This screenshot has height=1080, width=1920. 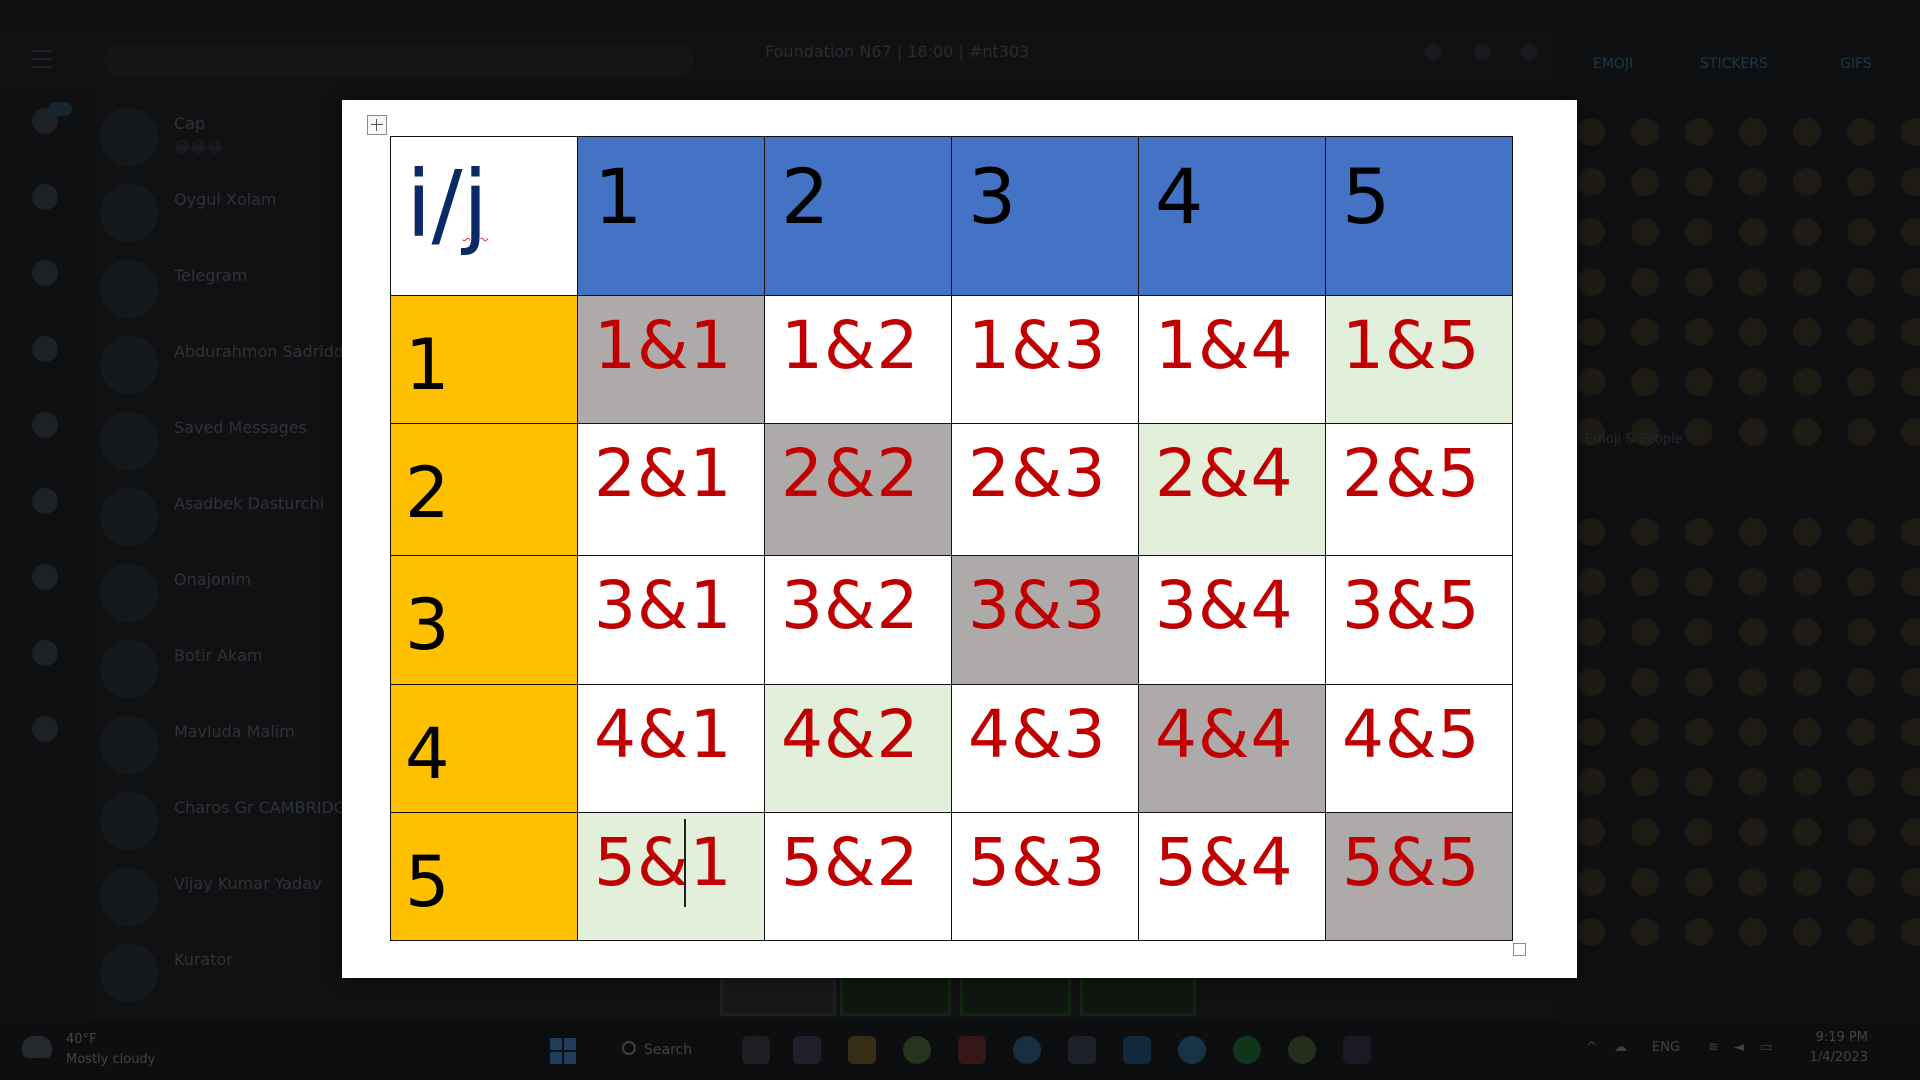 What do you see at coordinates (671, 748) in the screenshot?
I see `table-cell: 4&1` at bounding box center [671, 748].